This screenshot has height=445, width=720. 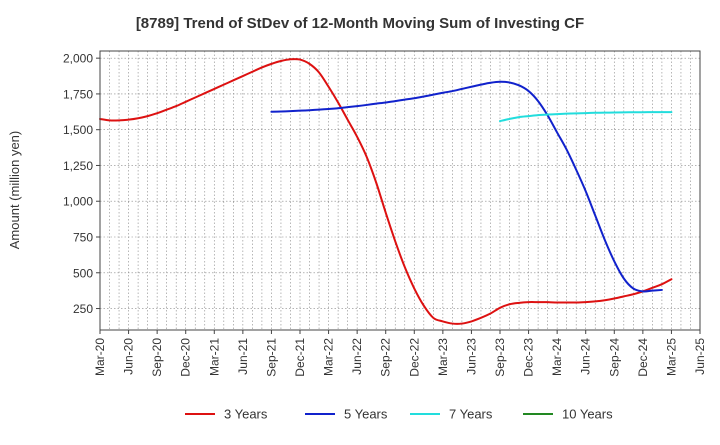 What do you see at coordinates (386, 357) in the screenshot?
I see `x-tick-label: Sep-22` at bounding box center [386, 357].